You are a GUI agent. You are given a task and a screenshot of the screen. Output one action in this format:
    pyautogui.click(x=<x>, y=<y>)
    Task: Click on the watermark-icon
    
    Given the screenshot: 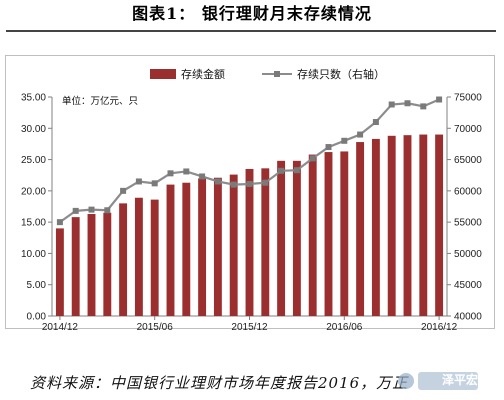 What is the action you would take?
    pyautogui.click(x=406, y=381)
    